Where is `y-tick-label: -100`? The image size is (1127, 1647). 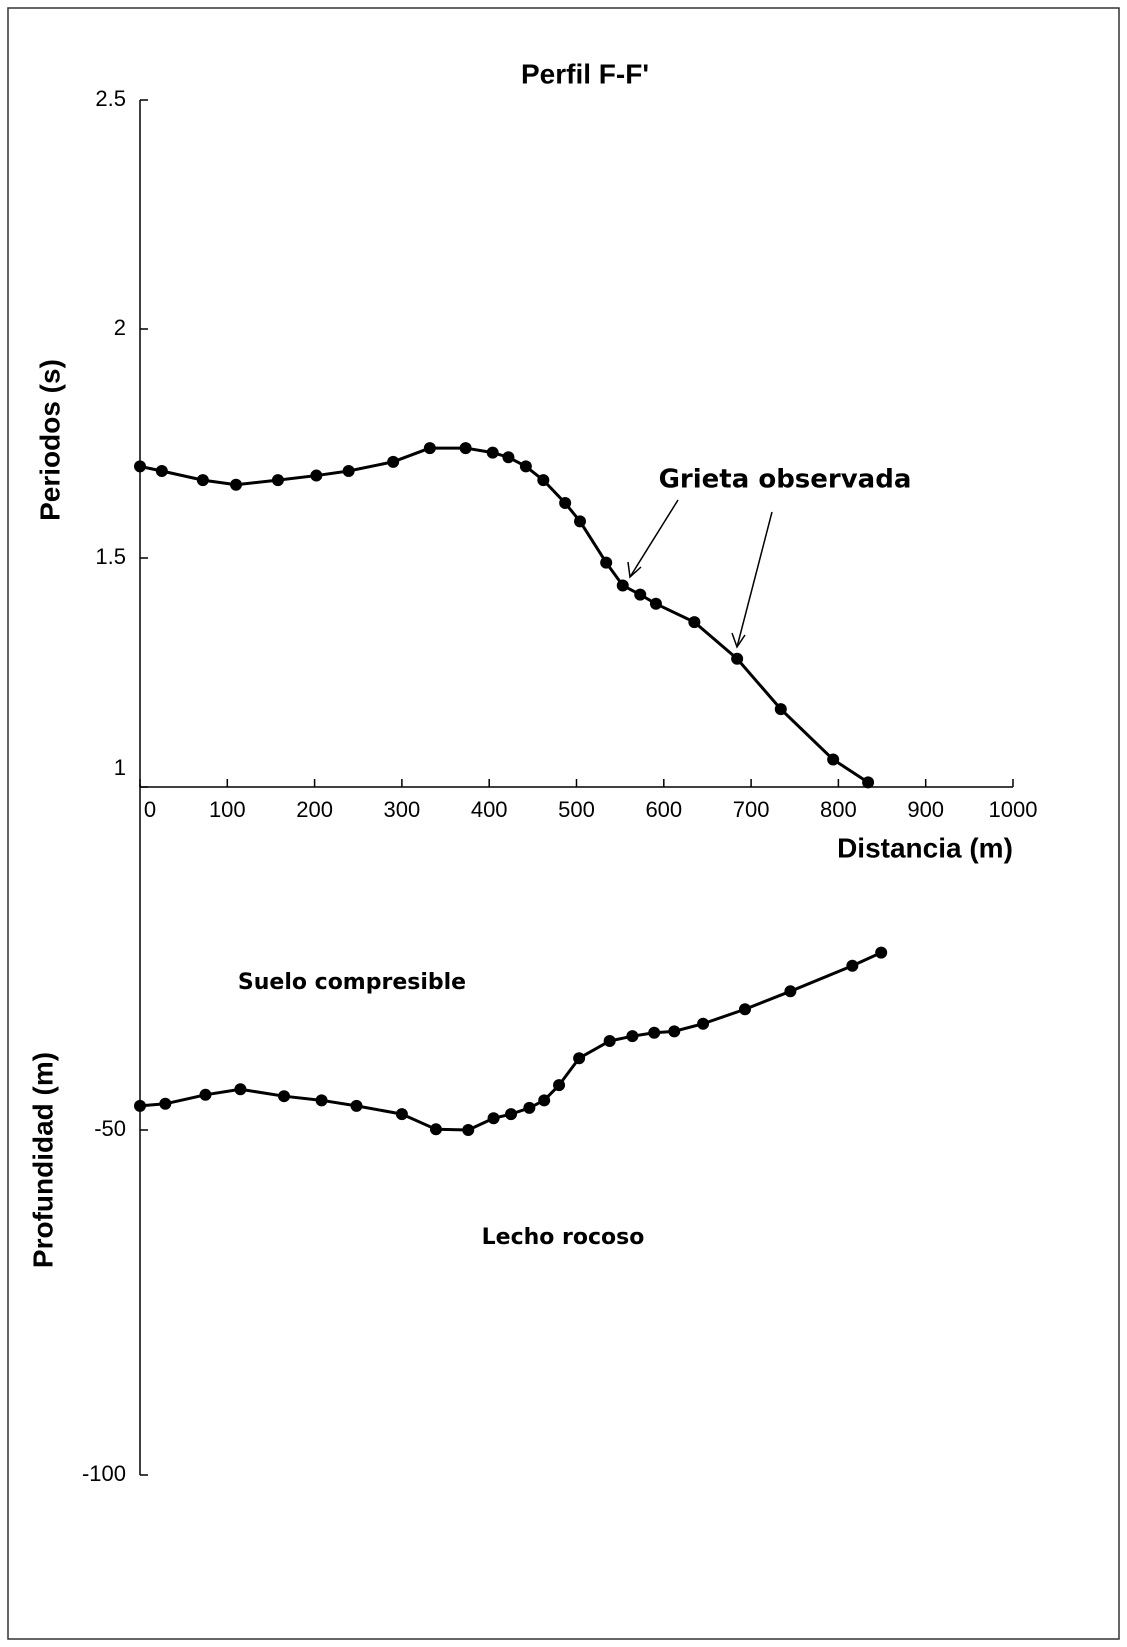
y-tick-label: -100 is located at coordinates (104, 1473).